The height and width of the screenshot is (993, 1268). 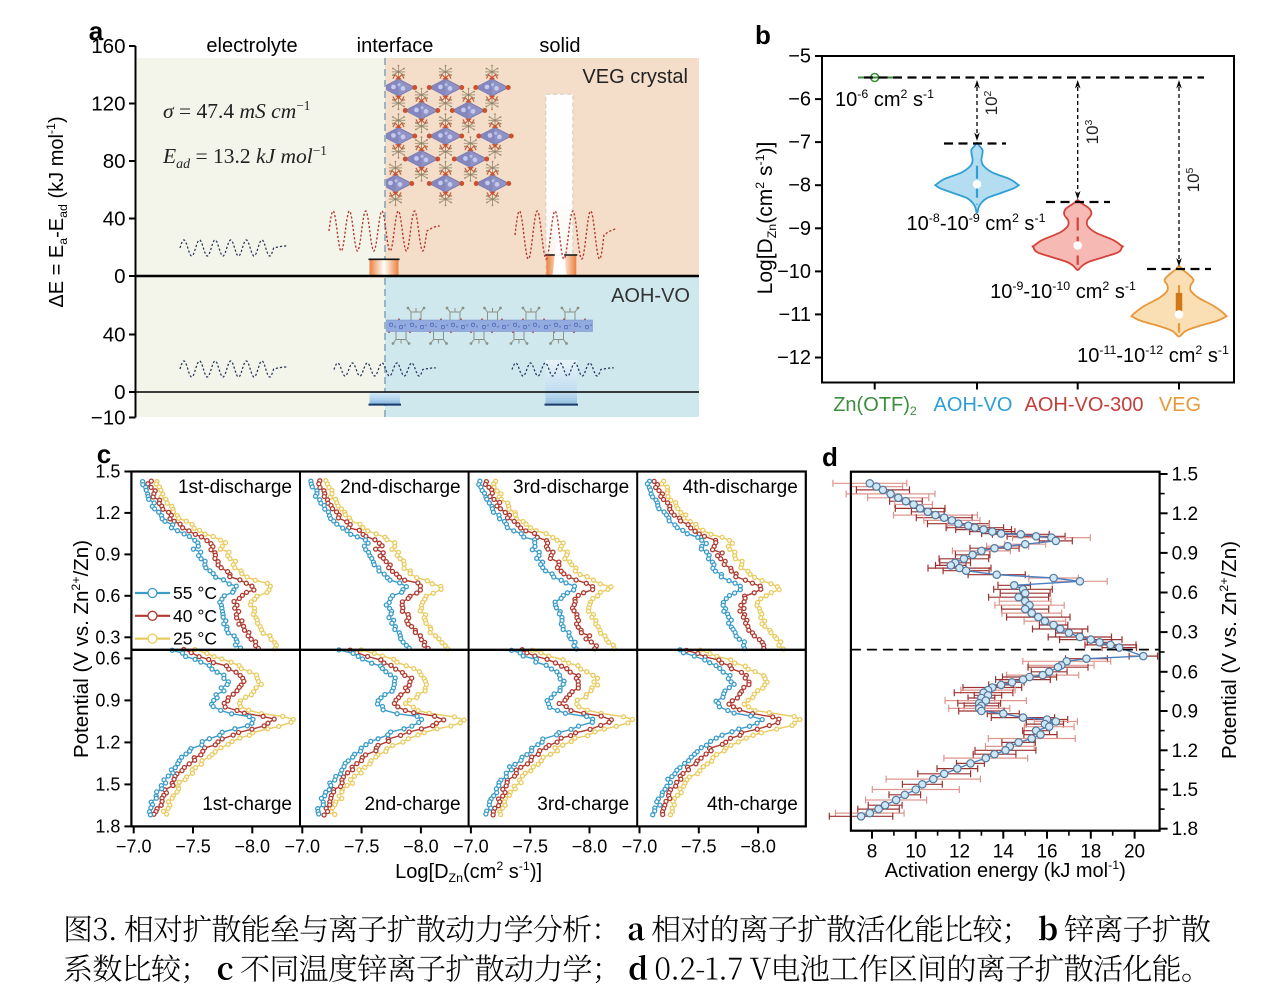 I want to click on svg-text: 16, so click(x=1046, y=852).